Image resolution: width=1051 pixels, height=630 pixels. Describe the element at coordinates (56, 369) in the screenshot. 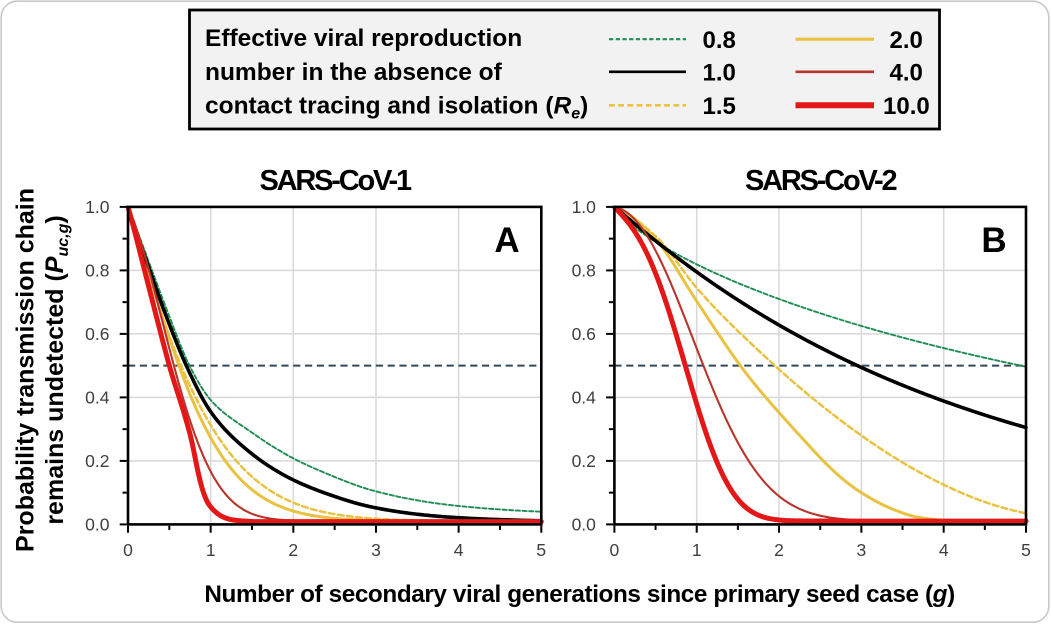

I see `svg-text: remains undetected (Puc,g)` at that location.